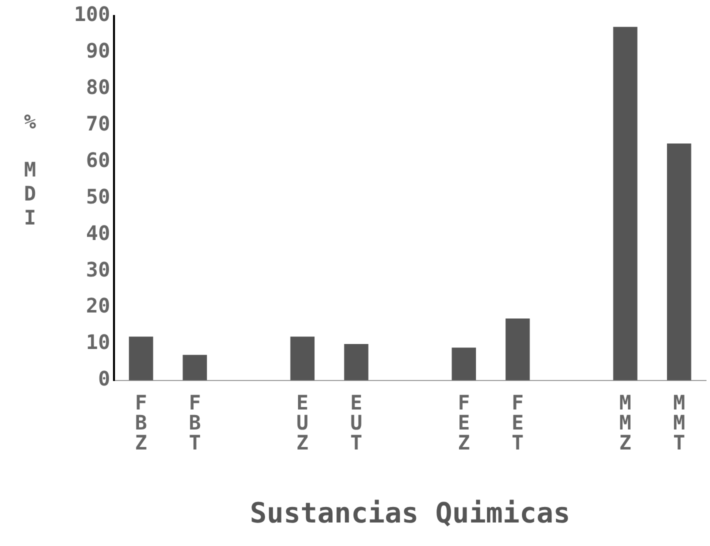 The height and width of the screenshot is (546, 710). Describe the element at coordinates (92, 14) in the screenshot. I see `y-tick-label: 100` at that location.